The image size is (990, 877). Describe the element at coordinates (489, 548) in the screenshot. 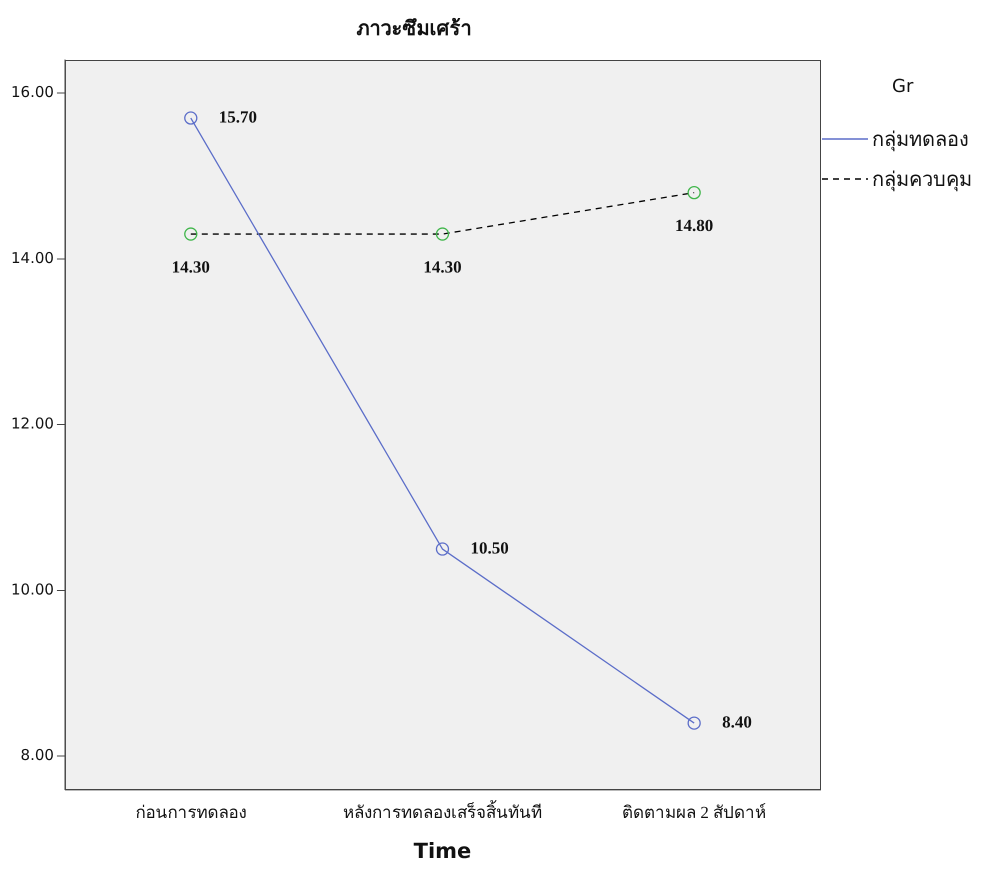

I see `data-label: 10.50` at that location.